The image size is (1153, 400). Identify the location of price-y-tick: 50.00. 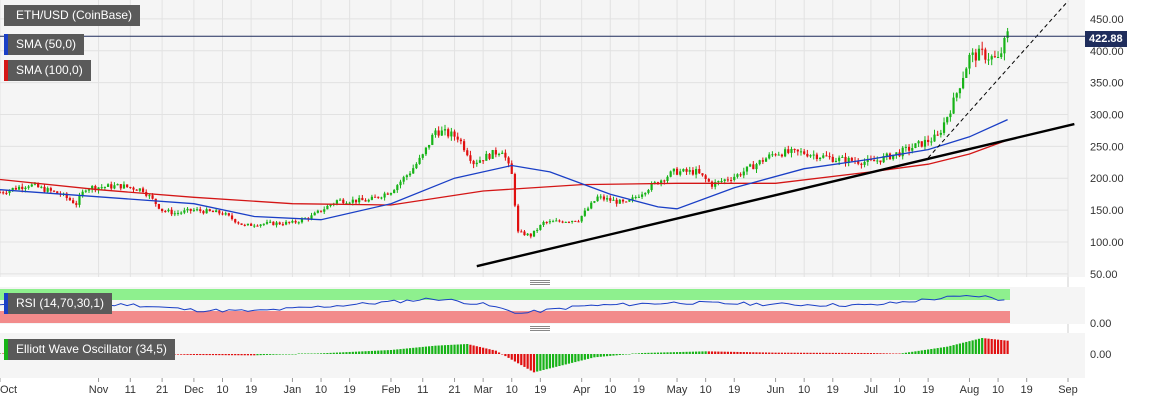
(1104, 275).